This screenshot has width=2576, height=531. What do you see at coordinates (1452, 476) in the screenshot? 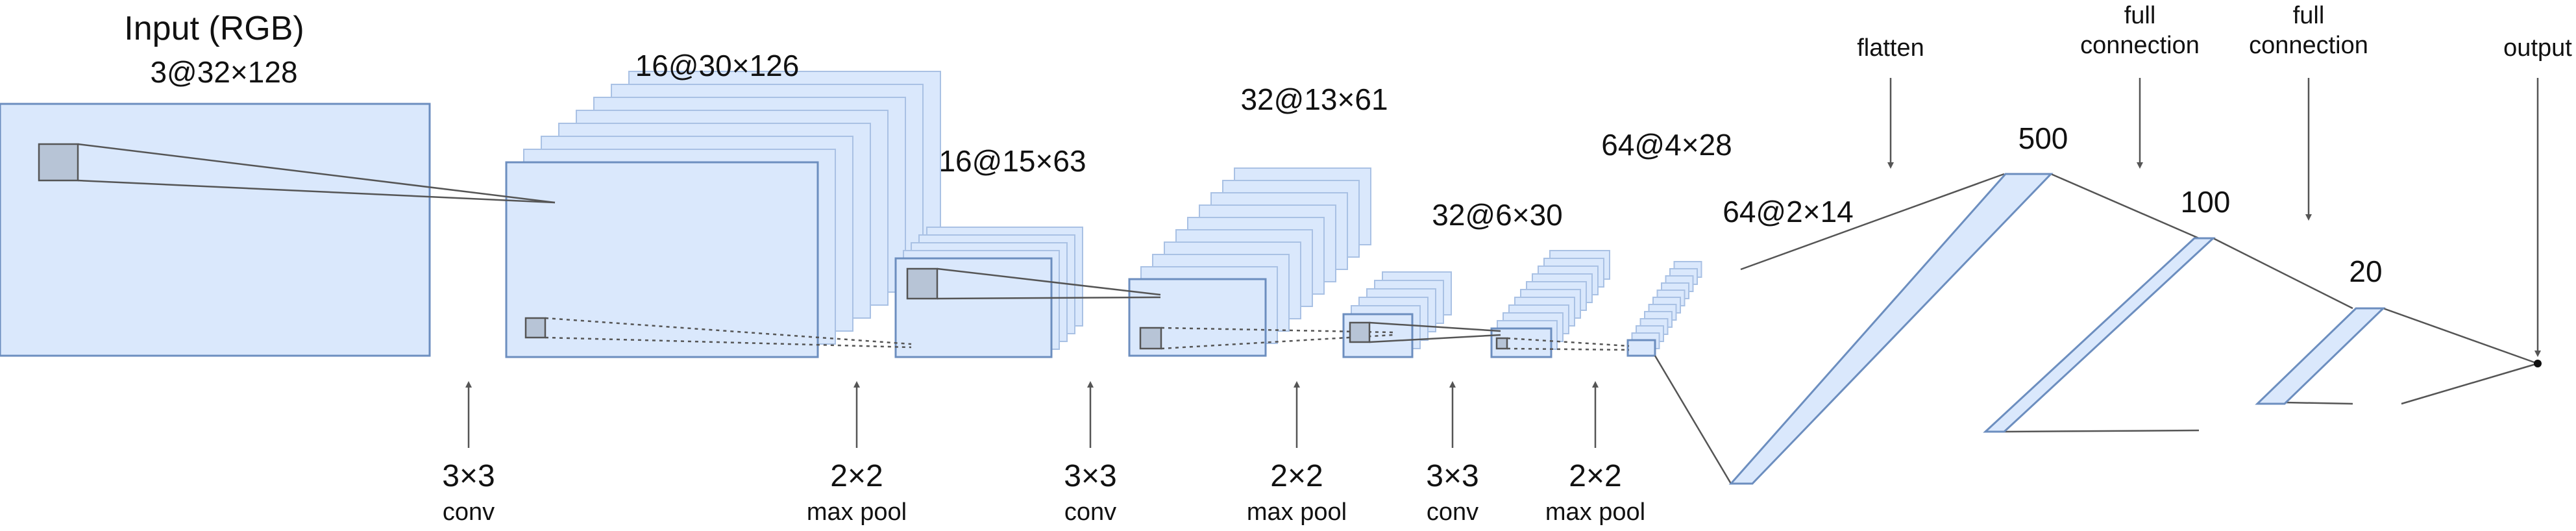
I see `op-5-kernel: 3×3` at bounding box center [1452, 476].